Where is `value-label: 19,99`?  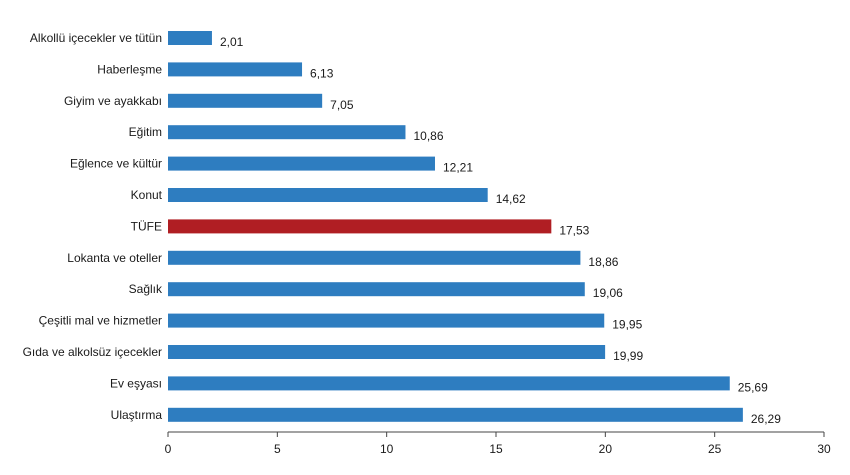
value-label: 19,99 is located at coordinates (628, 356).